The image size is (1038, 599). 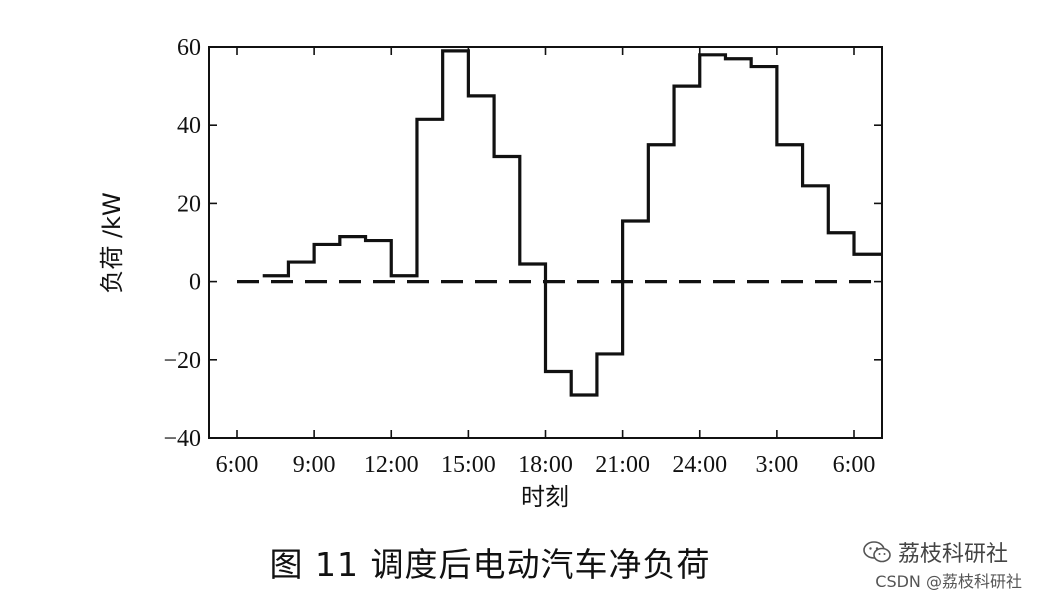 I want to click on y-tick-label: −40, so click(x=182, y=439).